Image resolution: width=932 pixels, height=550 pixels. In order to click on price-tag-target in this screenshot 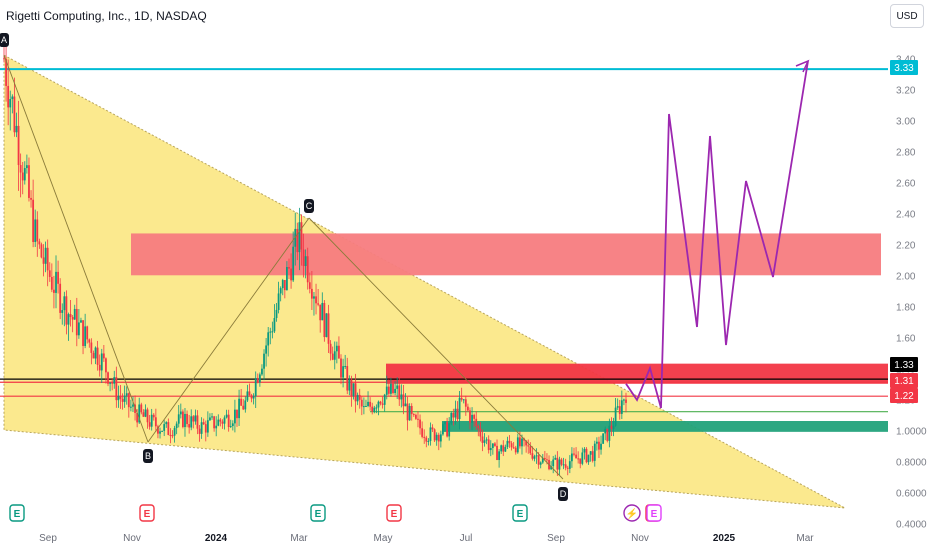, I will do `click(904, 67)`.